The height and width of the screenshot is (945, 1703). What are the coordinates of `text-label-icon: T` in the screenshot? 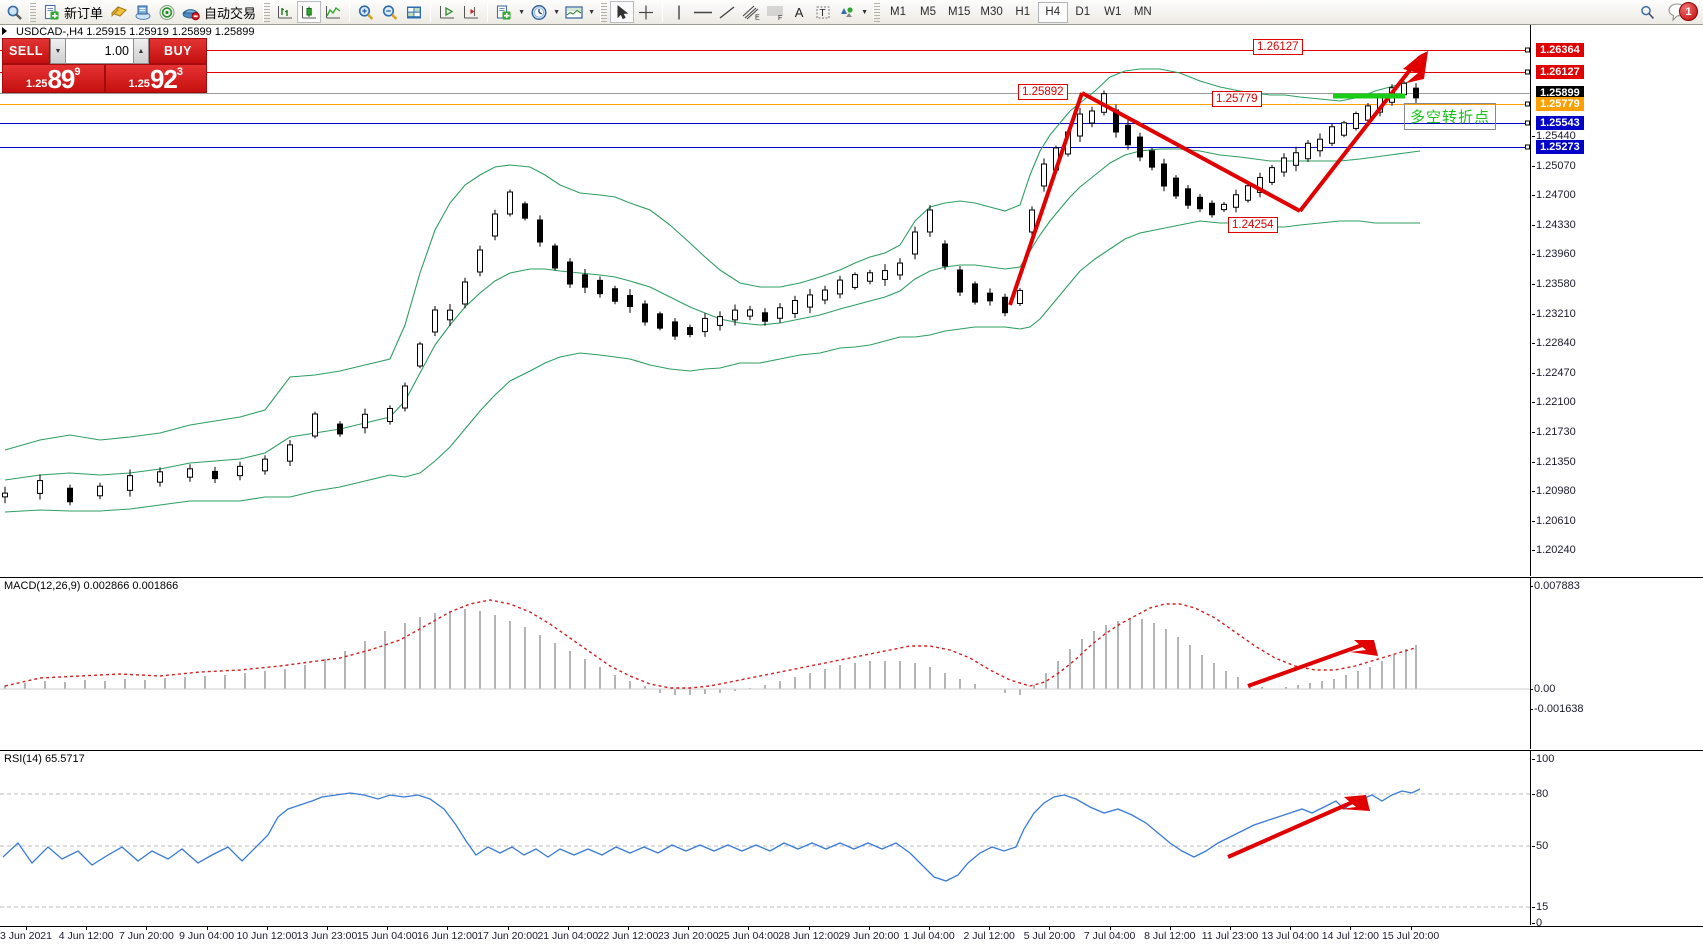 It's located at (823, 12).